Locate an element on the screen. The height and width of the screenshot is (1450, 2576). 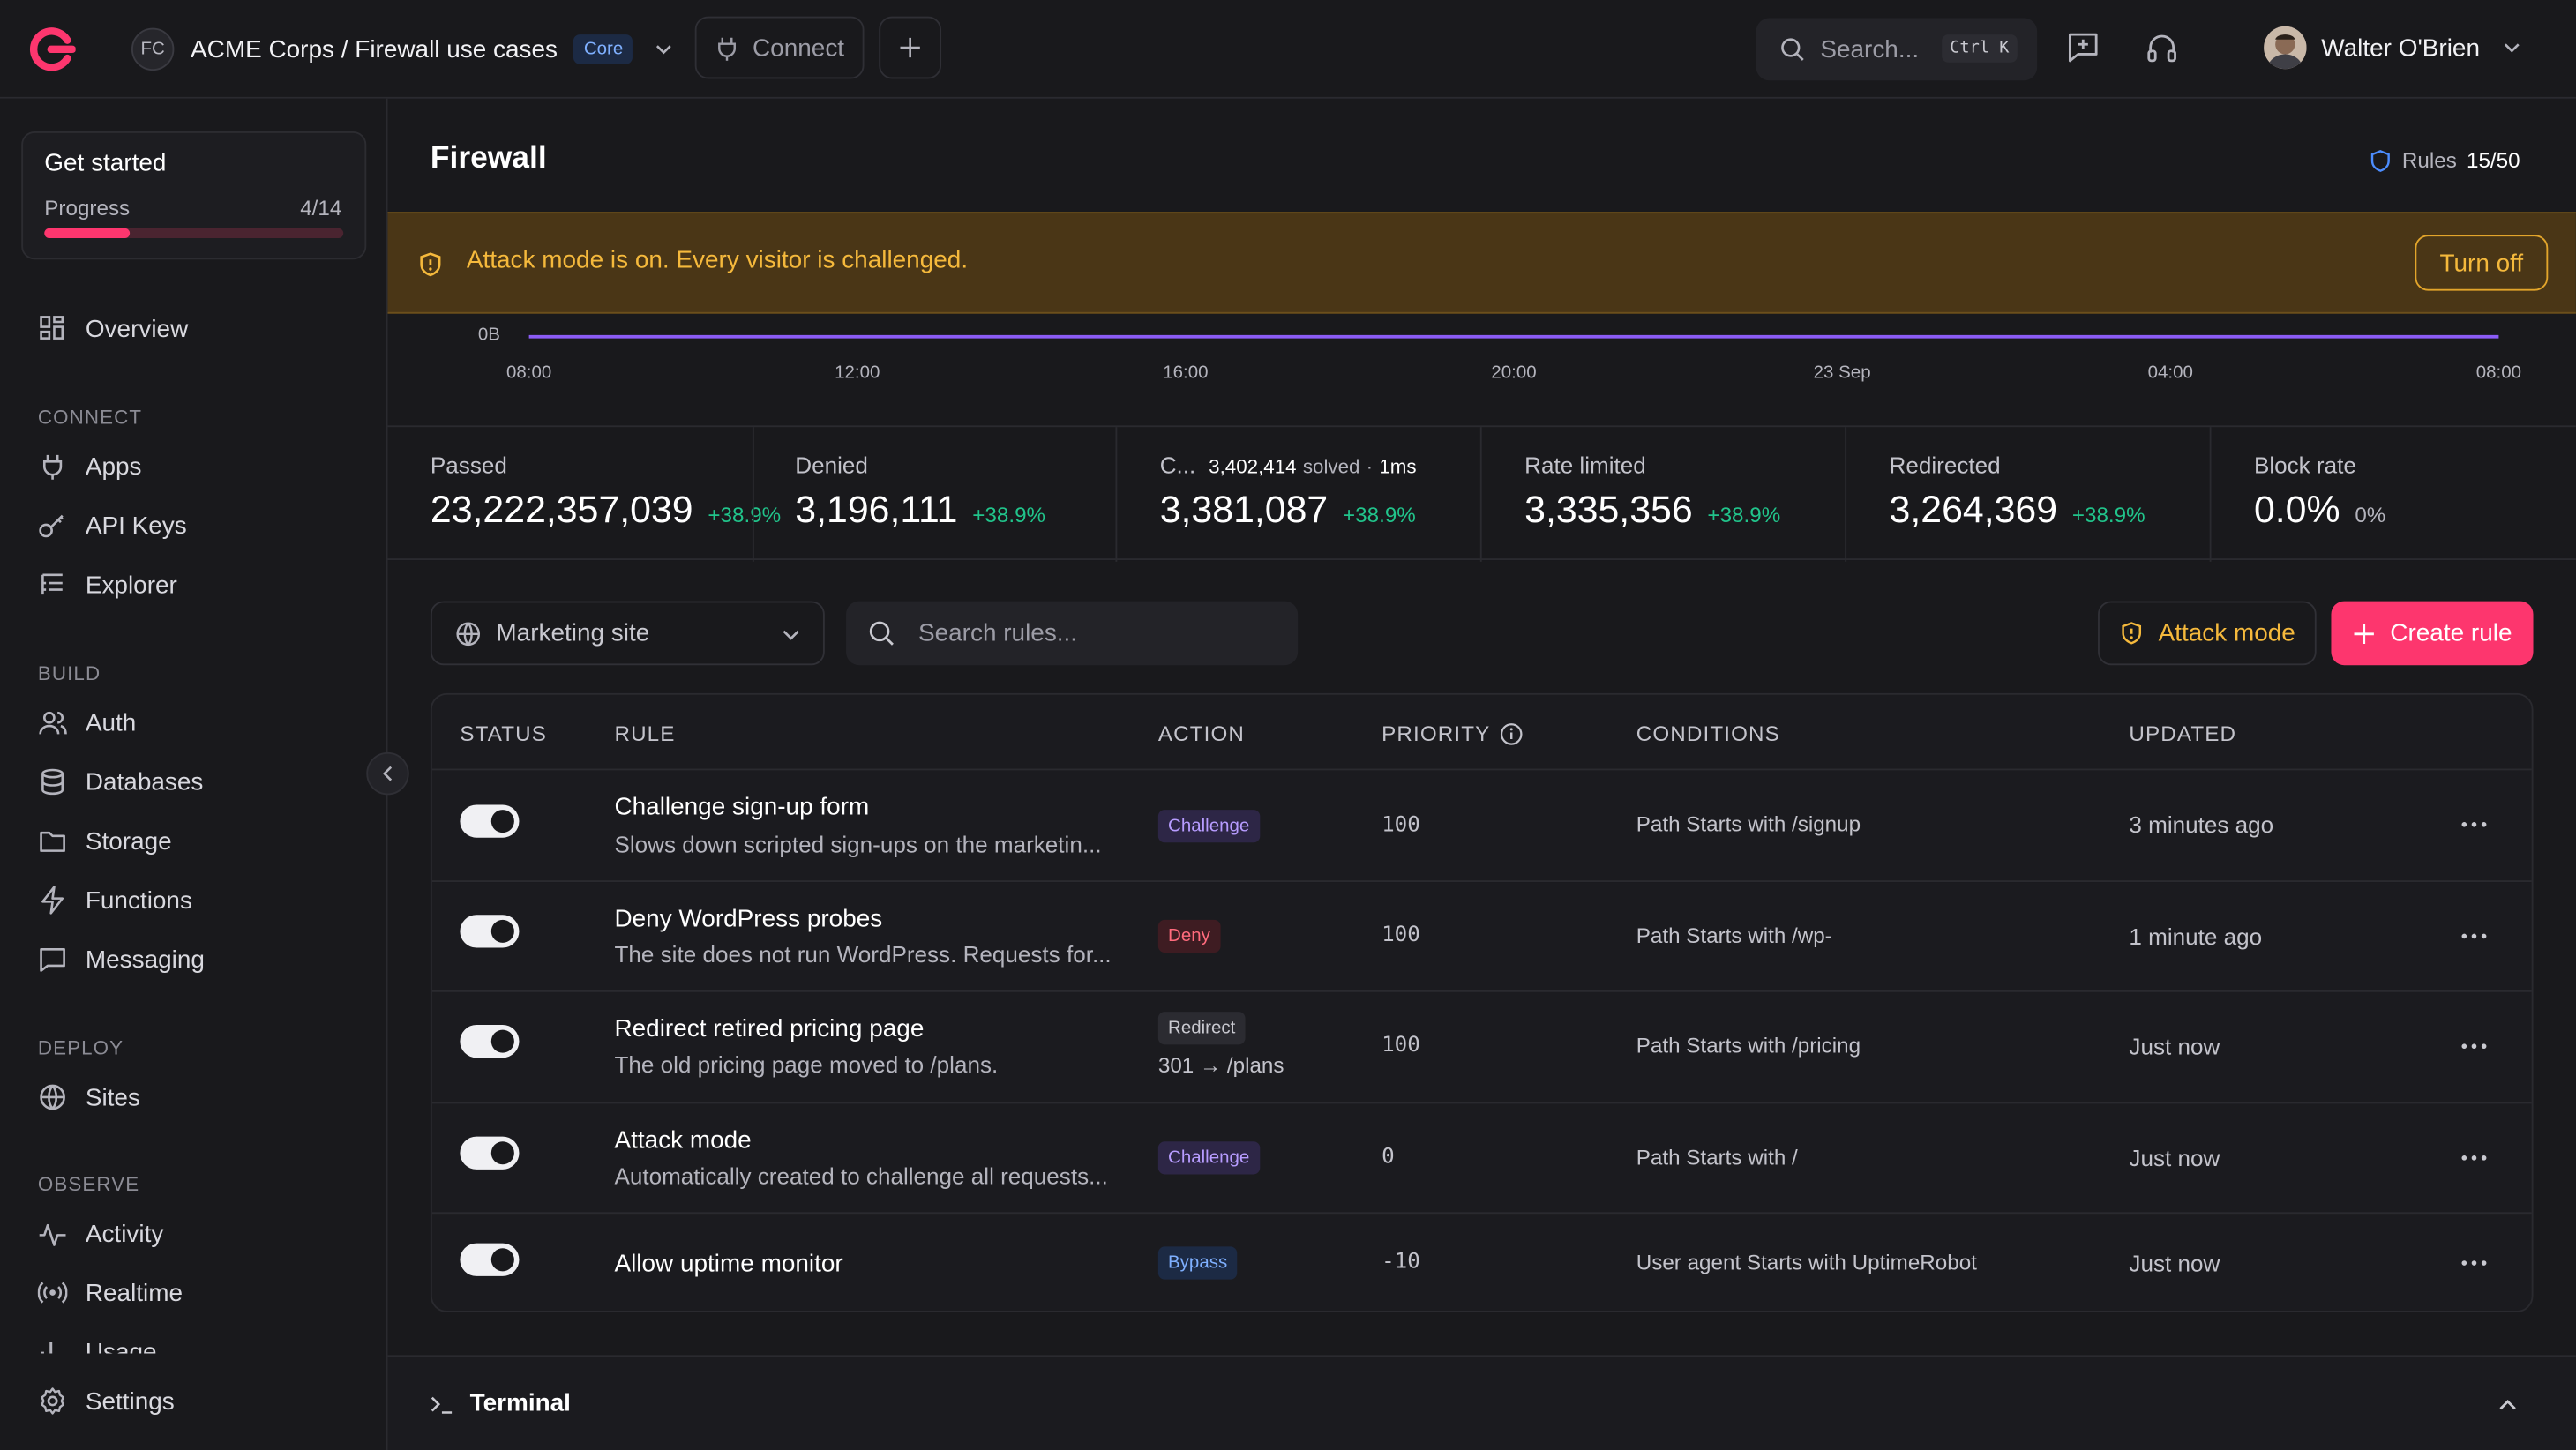
solved-count: 3,402,414 is located at coordinates (1253, 466).